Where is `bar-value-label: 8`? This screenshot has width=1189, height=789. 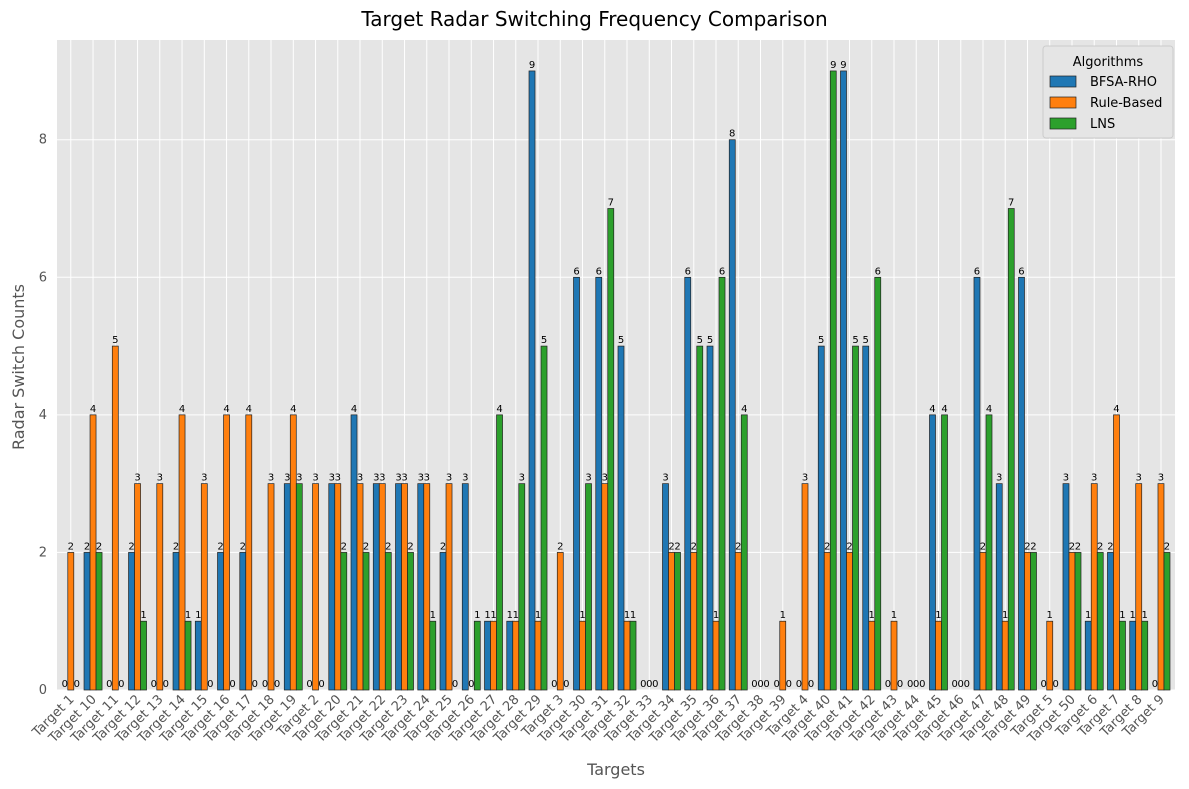
bar-value-label: 8 is located at coordinates (732, 134).